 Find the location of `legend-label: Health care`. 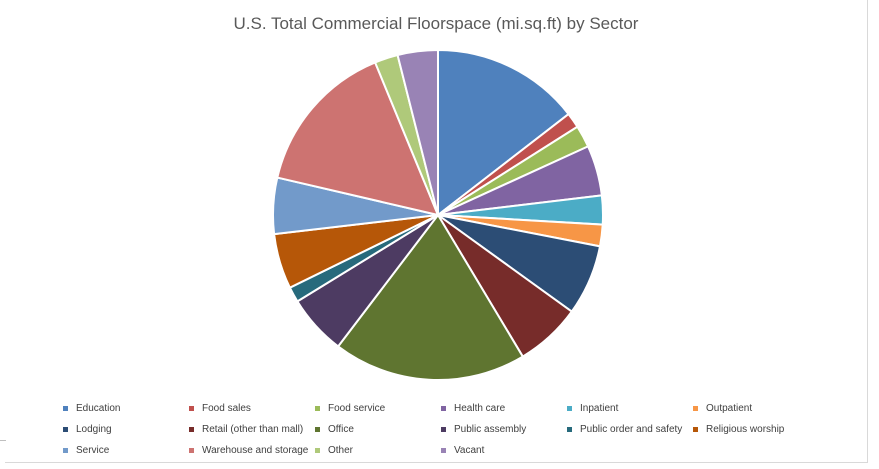

legend-label: Health care is located at coordinates (480, 408).